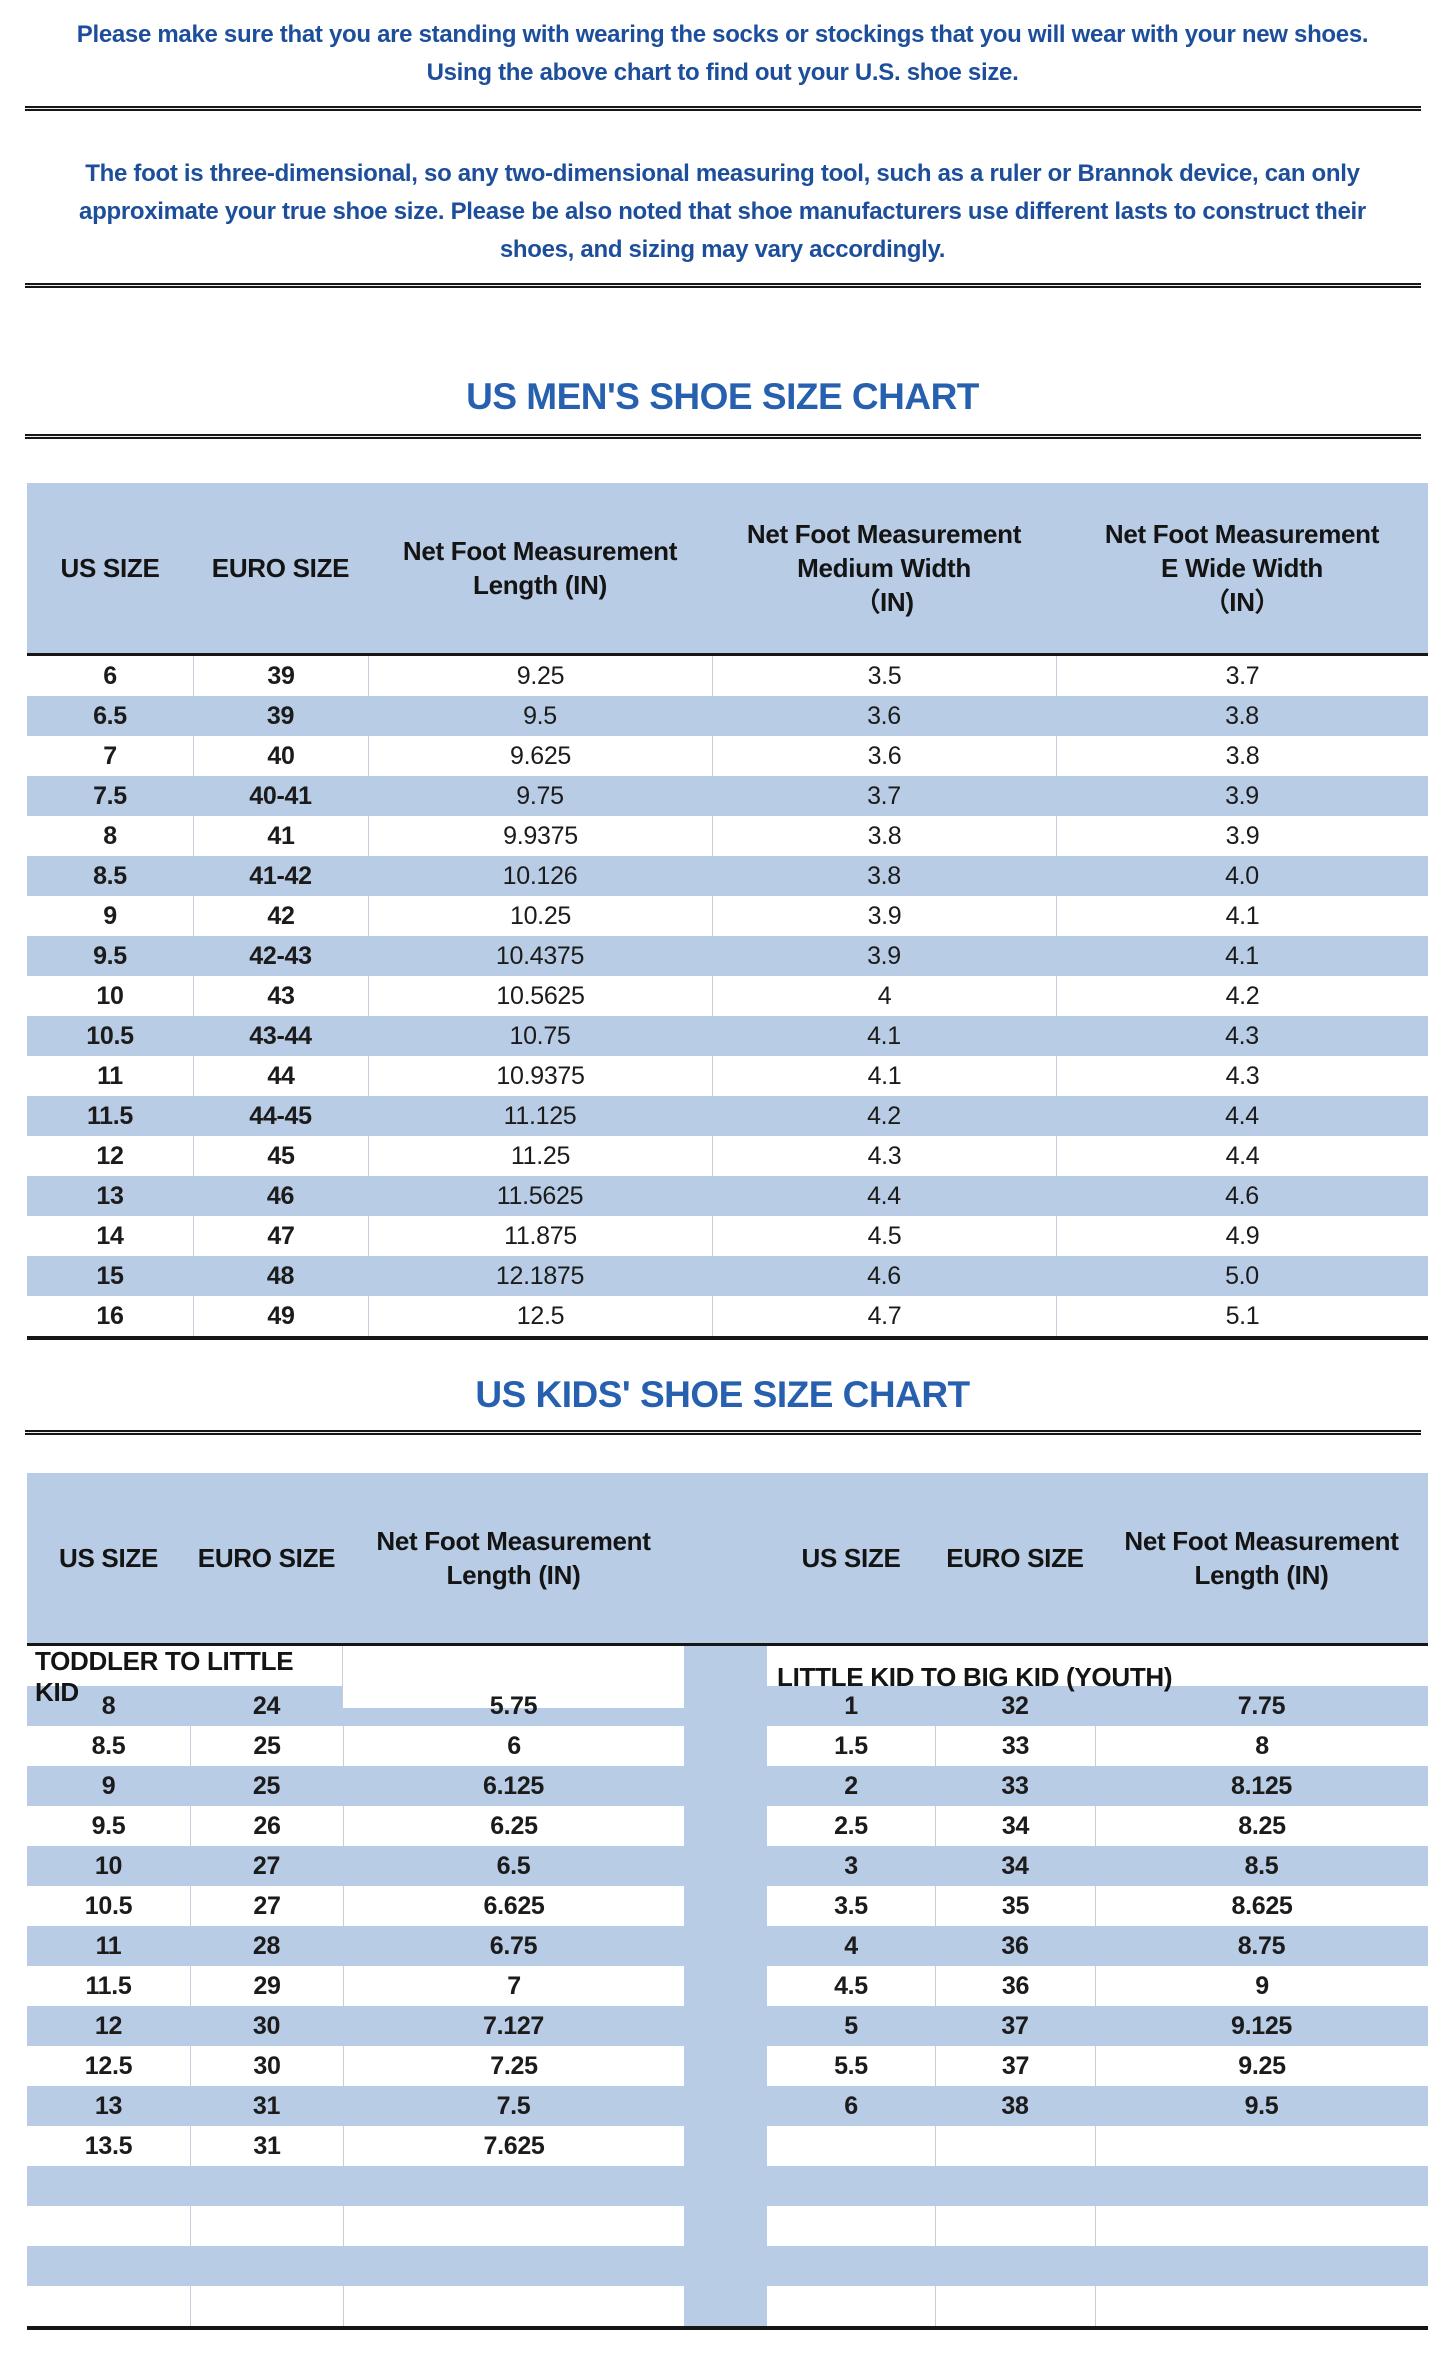 The image size is (1445, 2353). What do you see at coordinates (727, 1316) in the screenshot?
I see `mens-table-row: 16 49 12.5 4.7 5.1` at bounding box center [727, 1316].